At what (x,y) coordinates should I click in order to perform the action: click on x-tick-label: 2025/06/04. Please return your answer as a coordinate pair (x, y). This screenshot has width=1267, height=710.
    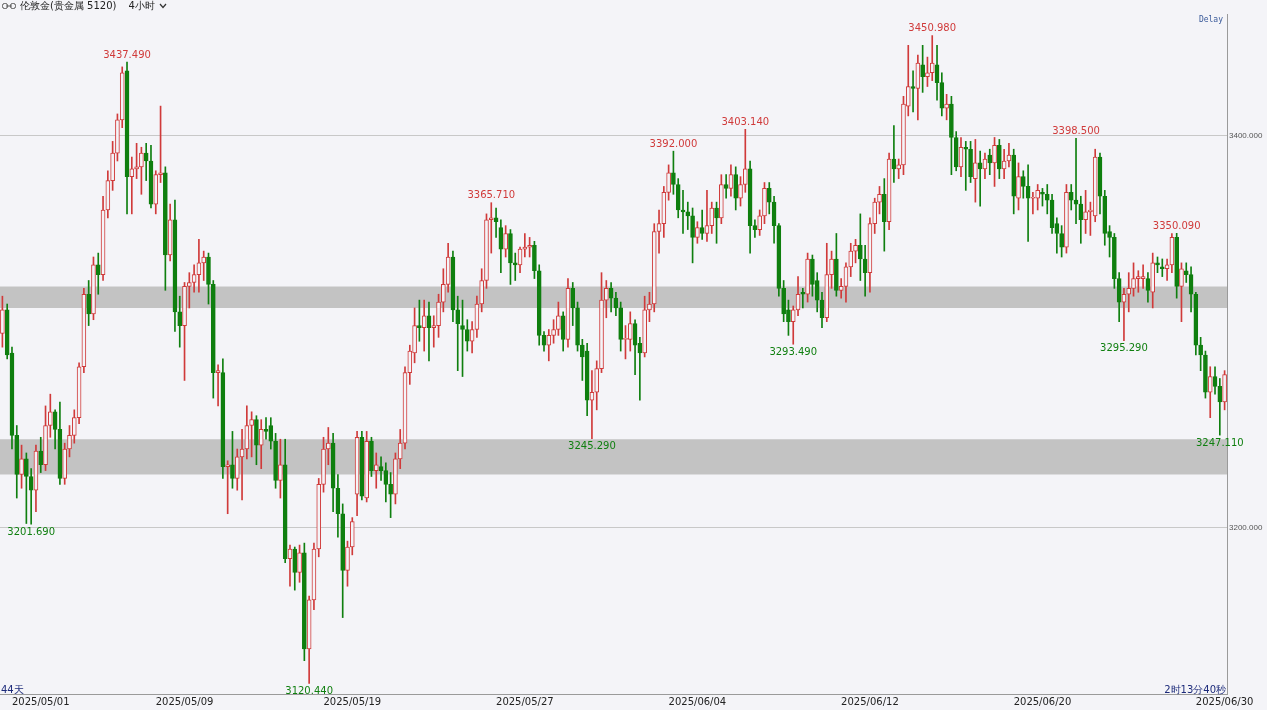
    Looking at the image, I should click on (697, 701).